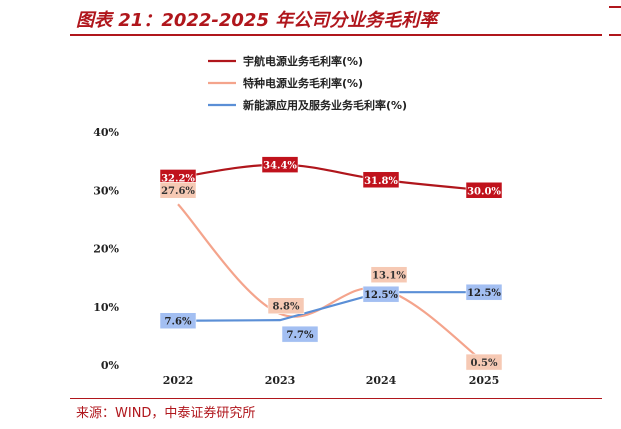 The image size is (621, 429). Describe the element at coordinates (178, 380) in the screenshot. I see `x-tick-label: 2022` at that location.